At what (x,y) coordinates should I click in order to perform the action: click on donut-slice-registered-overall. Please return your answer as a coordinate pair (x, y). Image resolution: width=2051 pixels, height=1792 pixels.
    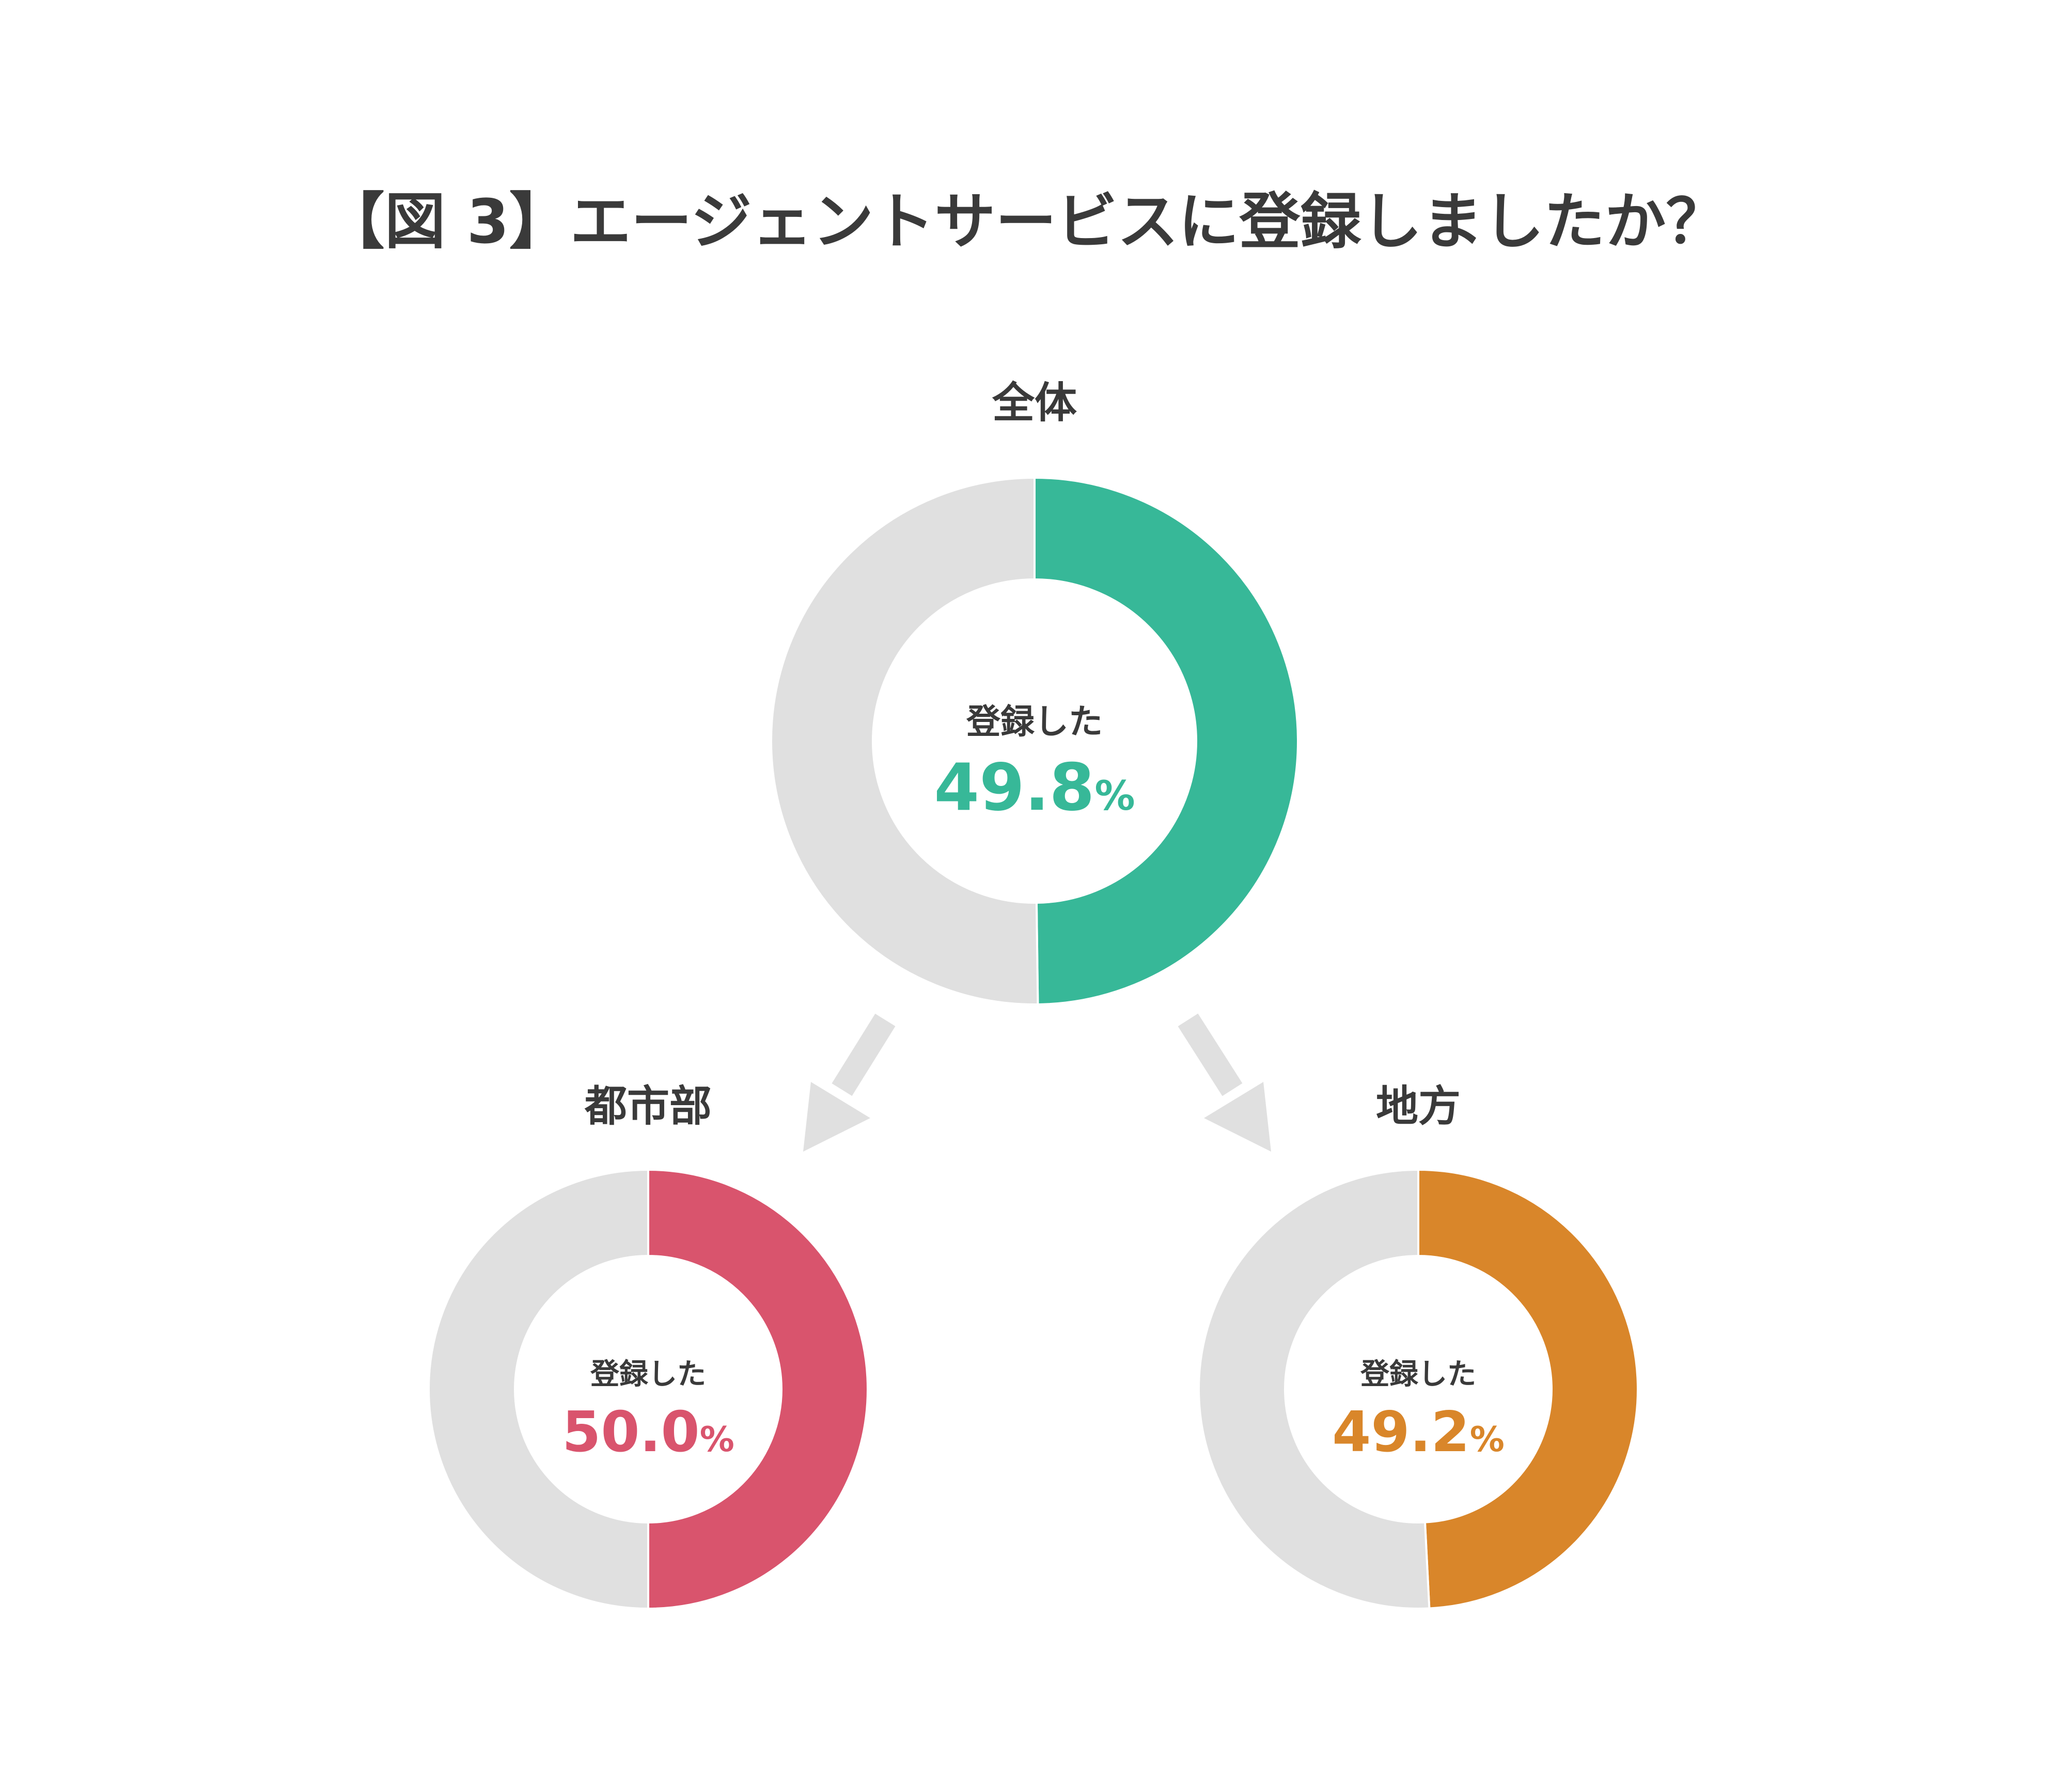
    Looking at the image, I should click on (1166, 740).